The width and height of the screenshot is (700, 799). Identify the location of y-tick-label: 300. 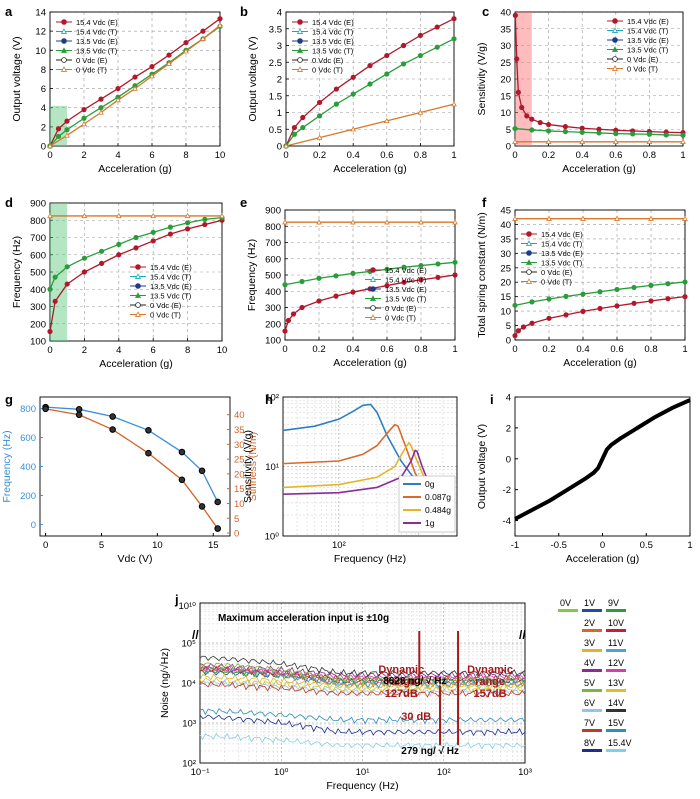
(273, 308).